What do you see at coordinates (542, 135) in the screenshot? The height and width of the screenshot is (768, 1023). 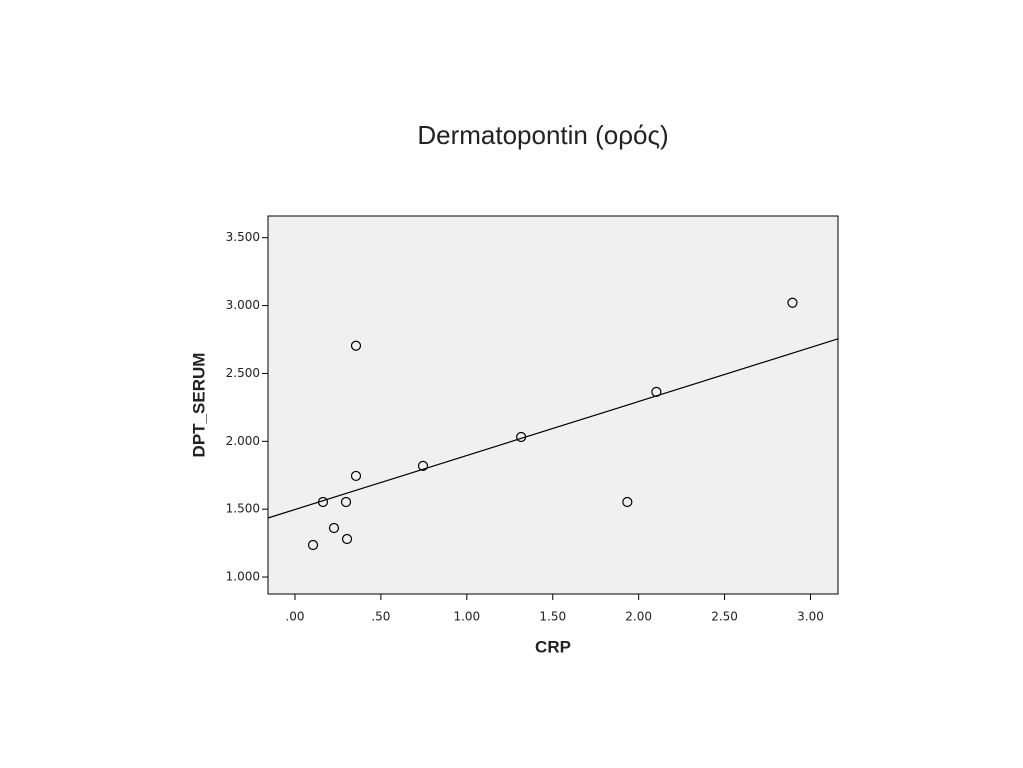 I see `chart-title: Dermatopontin (ορός)` at bounding box center [542, 135].